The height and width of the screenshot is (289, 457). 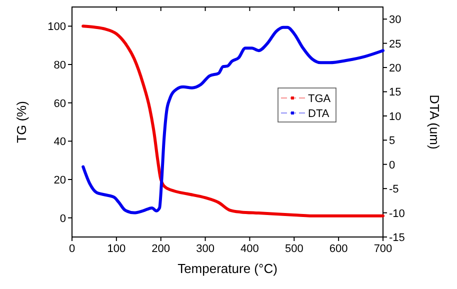 I want to click on y2-tick-label: 0, so click(x=392, y=165).